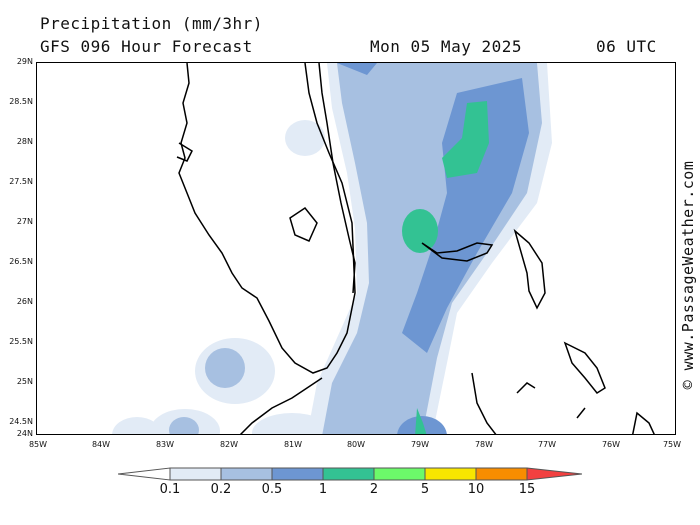 Image resolution: width=700 pixels, height=525 pixels. Describe the element at coordinates (24, 61) in the screenshot. I see `lat-label: 29N` at that location.